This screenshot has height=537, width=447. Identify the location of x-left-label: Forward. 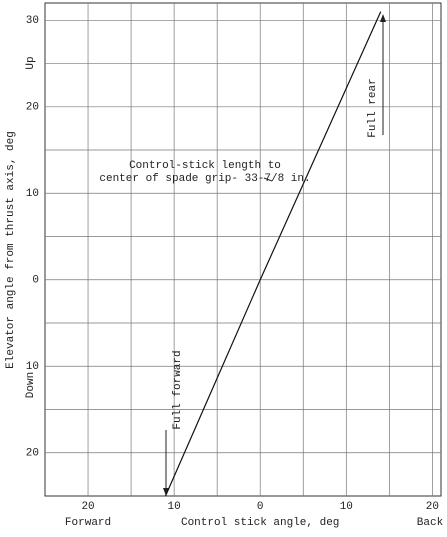
(88, 523).